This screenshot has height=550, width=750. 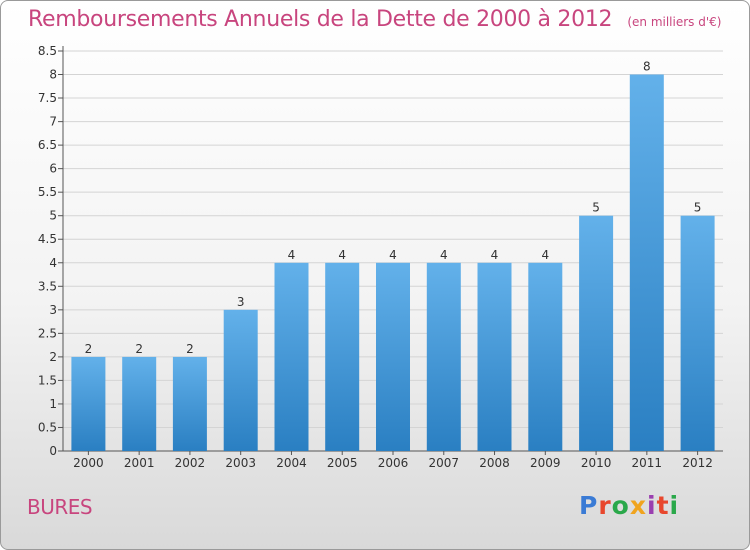 I want to click on x-tick-label: 2012, so click(x=697, y=463).